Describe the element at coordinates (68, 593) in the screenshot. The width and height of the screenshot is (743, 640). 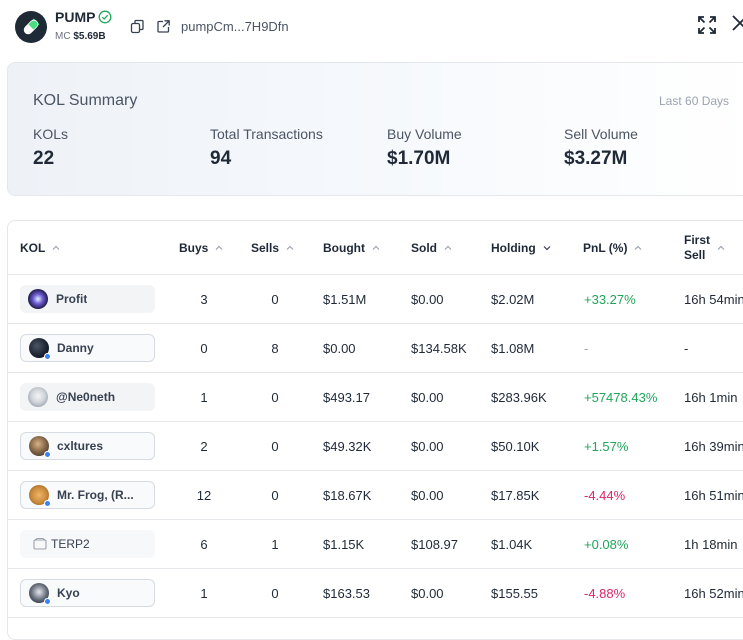
I see `kol-name: Kyo` at that location.